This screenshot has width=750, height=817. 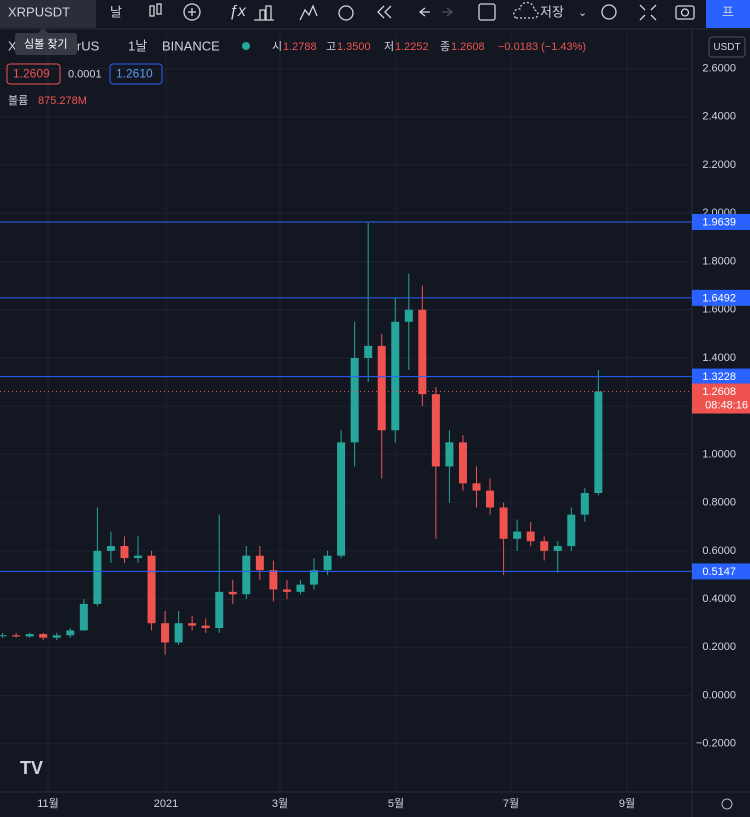 What do you see at coordinates (552, 11) in the screenshot?
I see `save-button: 저장` at bounding box center [552, 11].